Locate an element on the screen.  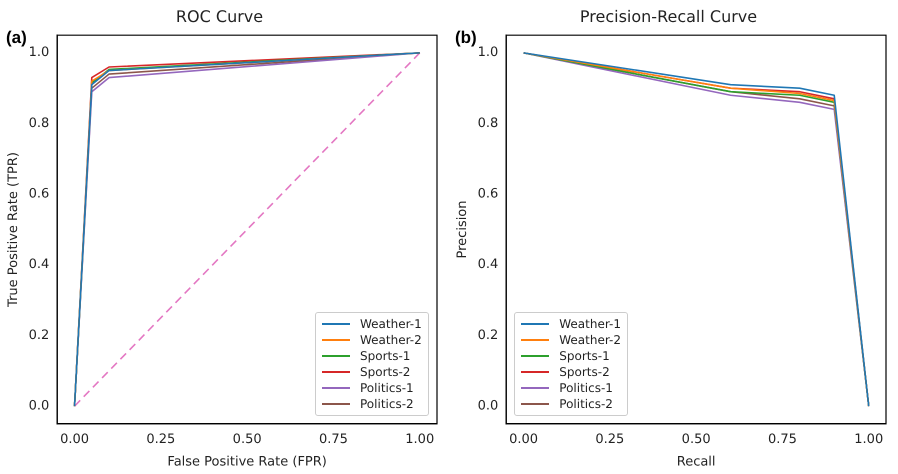
text: (a) is located at coordinates (16, 38).